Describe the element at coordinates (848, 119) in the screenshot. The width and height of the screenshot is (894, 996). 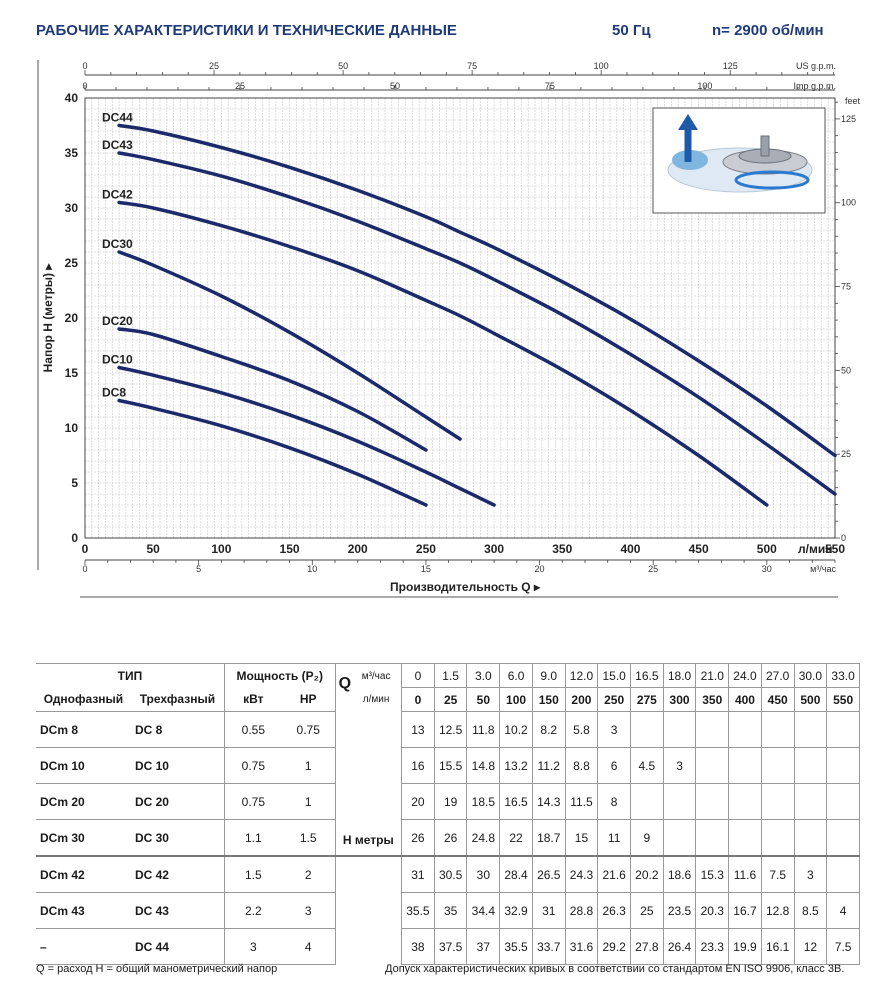
I see `feet-tick-label: 125` at that location.